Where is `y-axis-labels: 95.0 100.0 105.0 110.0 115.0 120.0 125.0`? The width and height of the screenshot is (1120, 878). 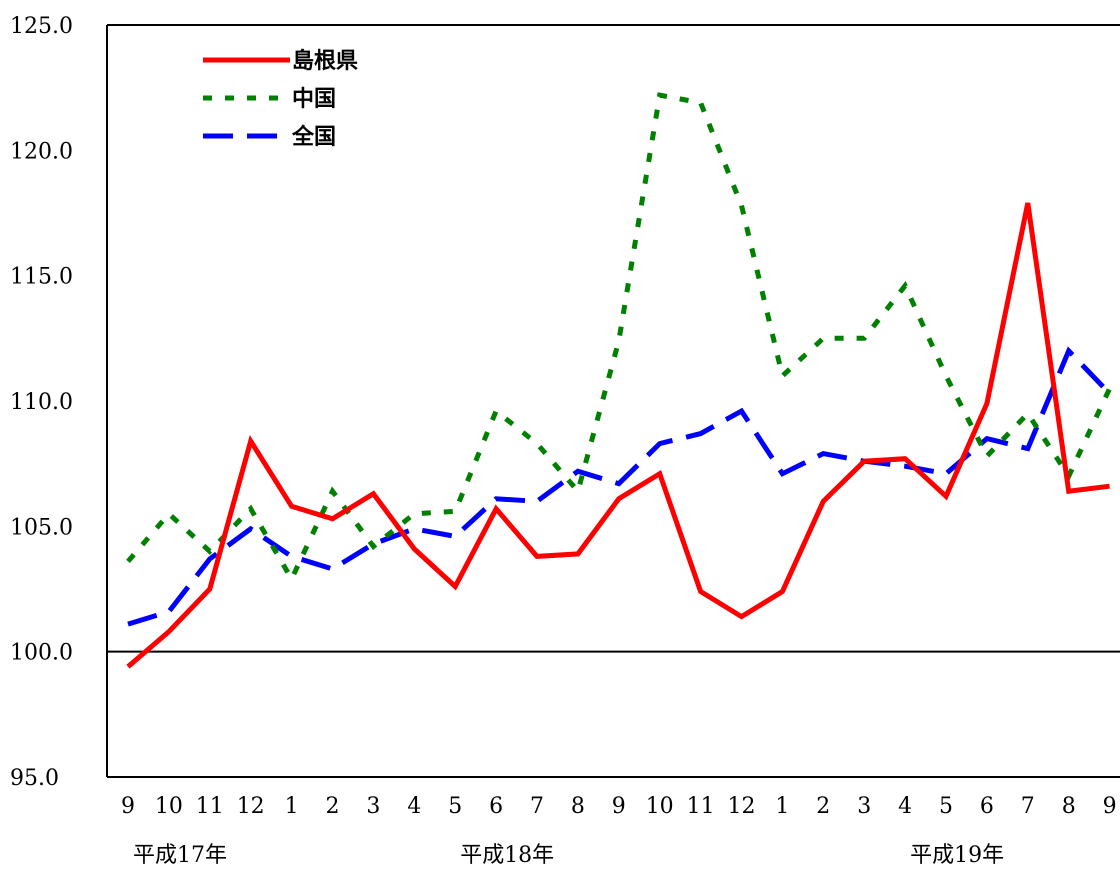
y-axis-labels: 95.0 100.0 105.0 110.0 115.0 120.0 125.0 is located at coordinates (41, 402).